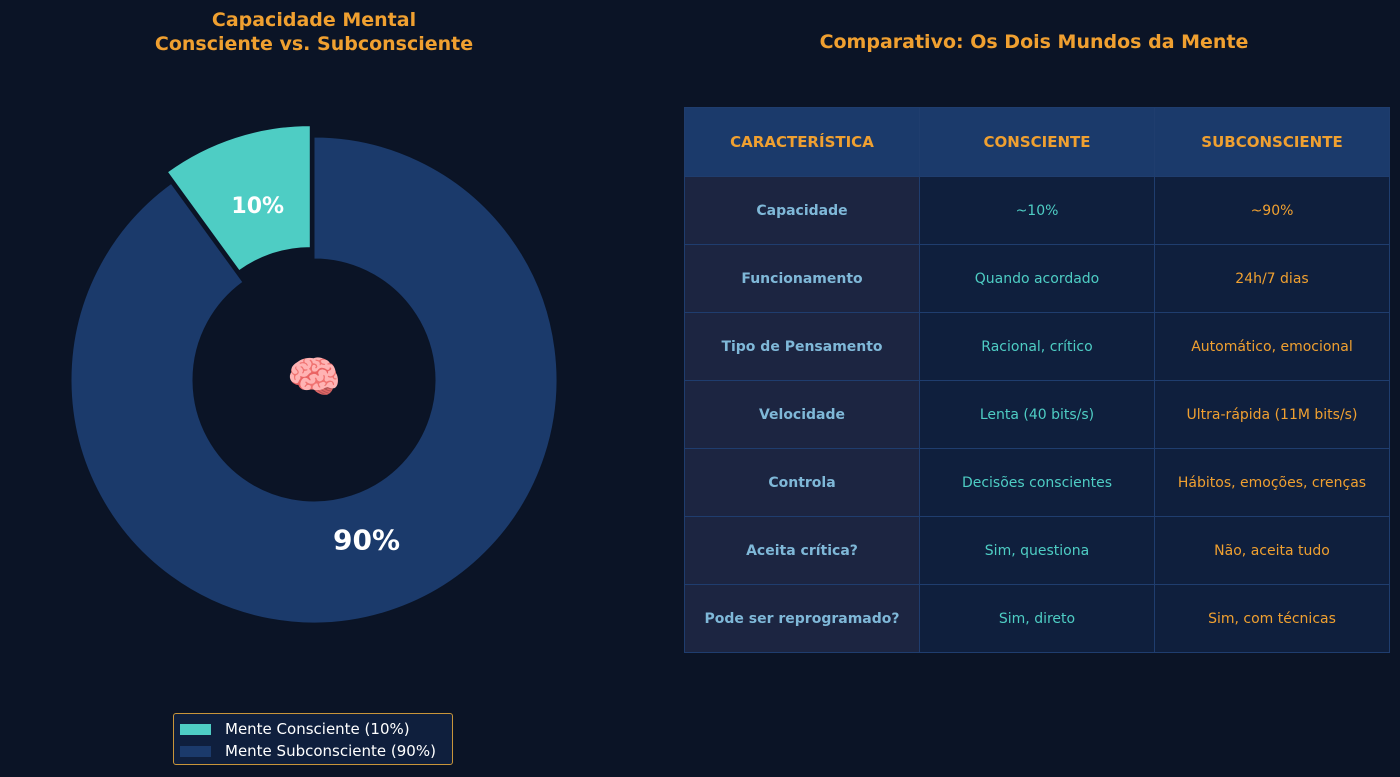 Image resolution: width=1400 pixels, height=777 pixels. I want to click on slice-label: 10%, so click(257, 206).